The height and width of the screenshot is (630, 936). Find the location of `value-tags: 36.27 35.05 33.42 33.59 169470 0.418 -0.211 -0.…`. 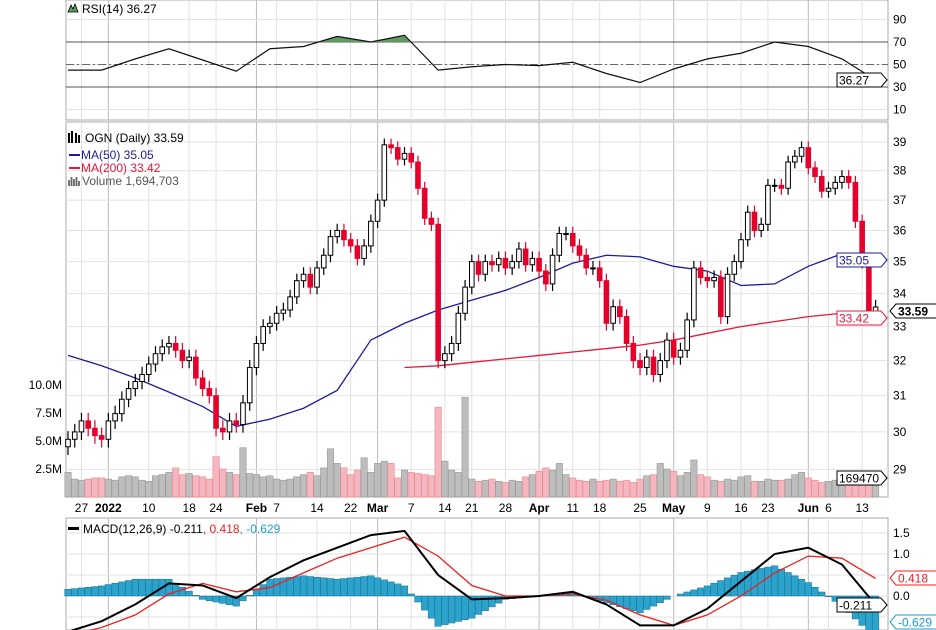

value-tags: 36.27 35.05 33.42 33.59 169470 0.418 -0.211 -0.… is located at coordinates (886, 351).